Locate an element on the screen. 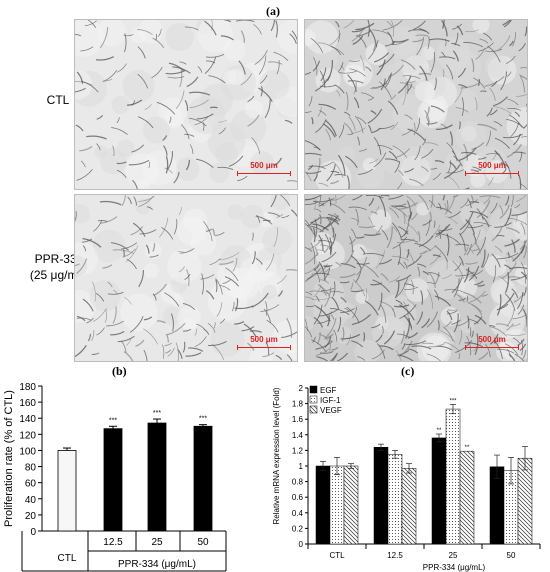 This screenshot has height=572, width=550. y-tick-label: 0 is located at coordinates (301, 544).